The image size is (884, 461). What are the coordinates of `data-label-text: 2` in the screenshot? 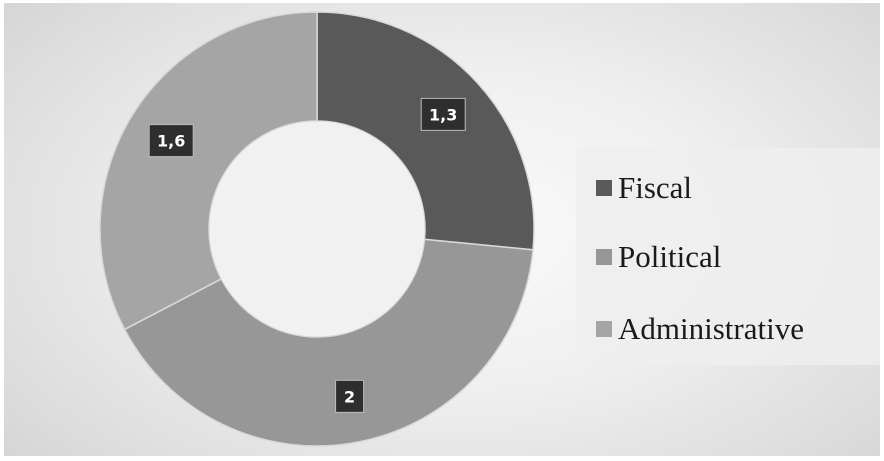 It's located at (349, 396).